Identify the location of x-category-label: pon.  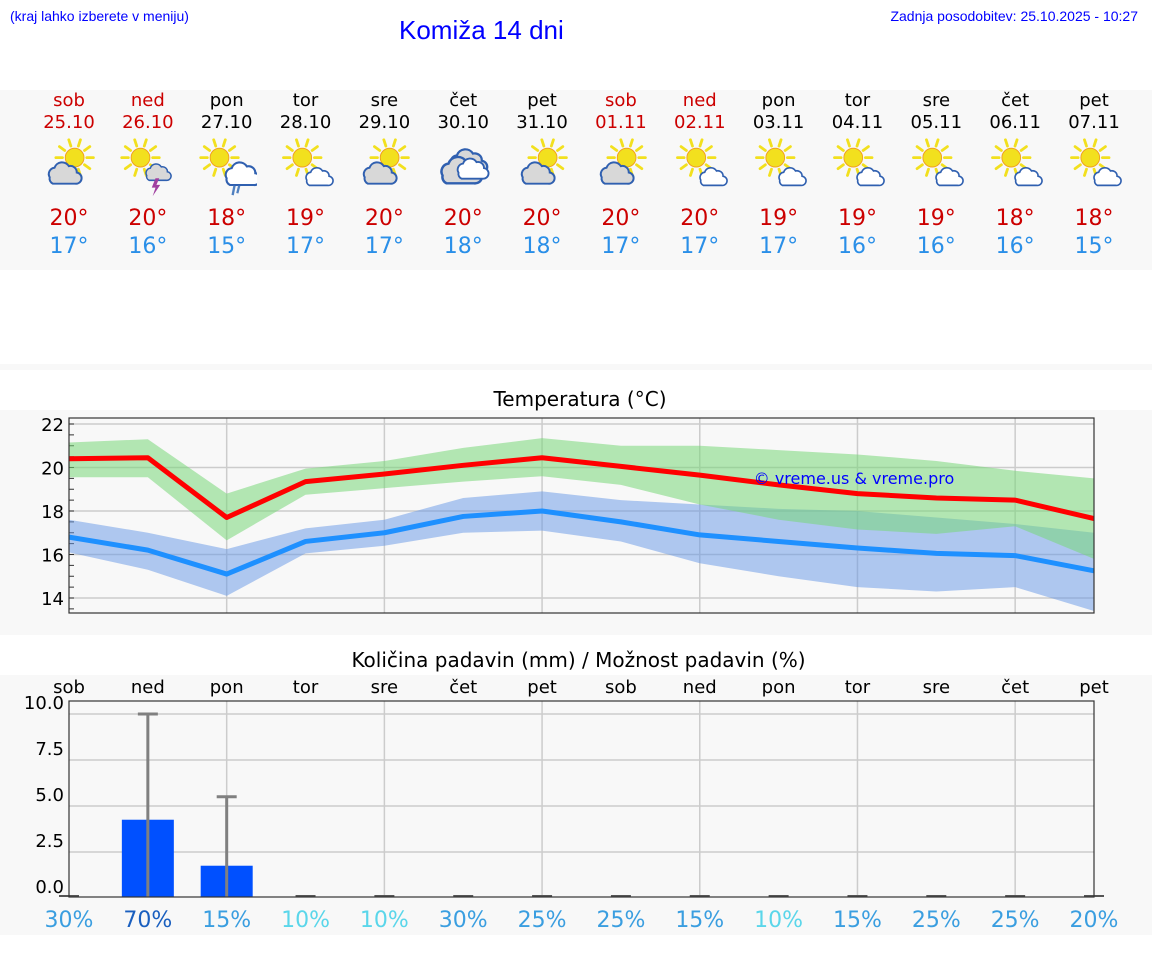
(227, 687).